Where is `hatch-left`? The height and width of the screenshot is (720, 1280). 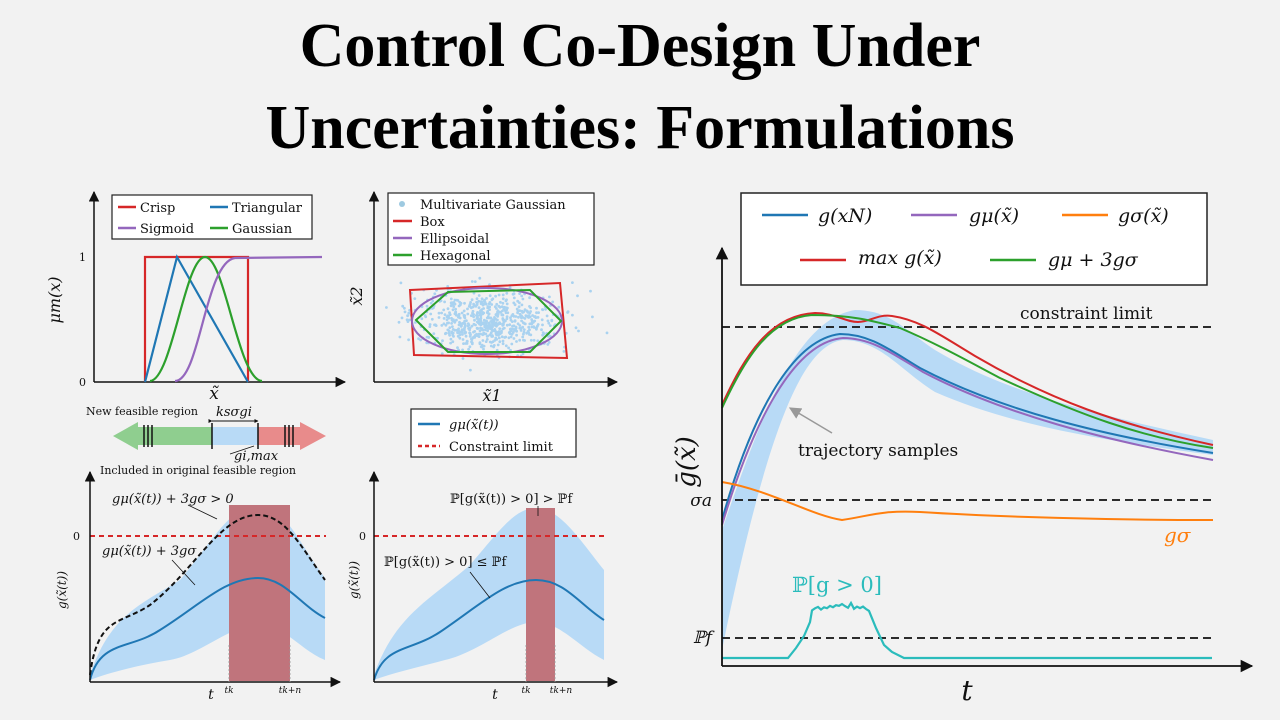
hatch-left is located at coordinates (218, 436).